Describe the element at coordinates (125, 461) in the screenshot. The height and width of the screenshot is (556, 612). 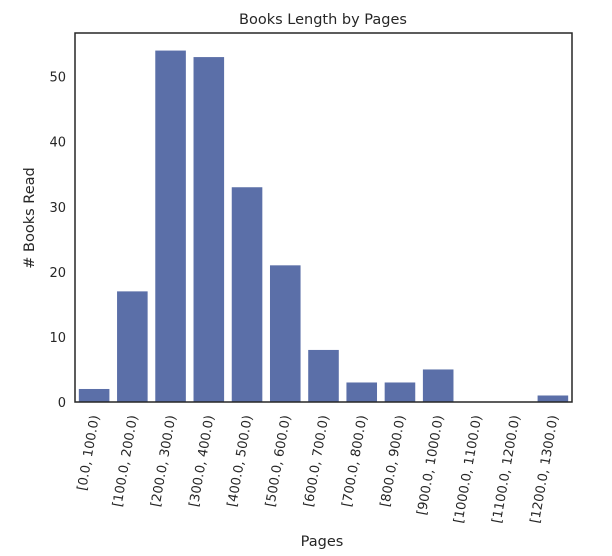
I see `x-tick-label: [100.0, 200.0)` at that location.